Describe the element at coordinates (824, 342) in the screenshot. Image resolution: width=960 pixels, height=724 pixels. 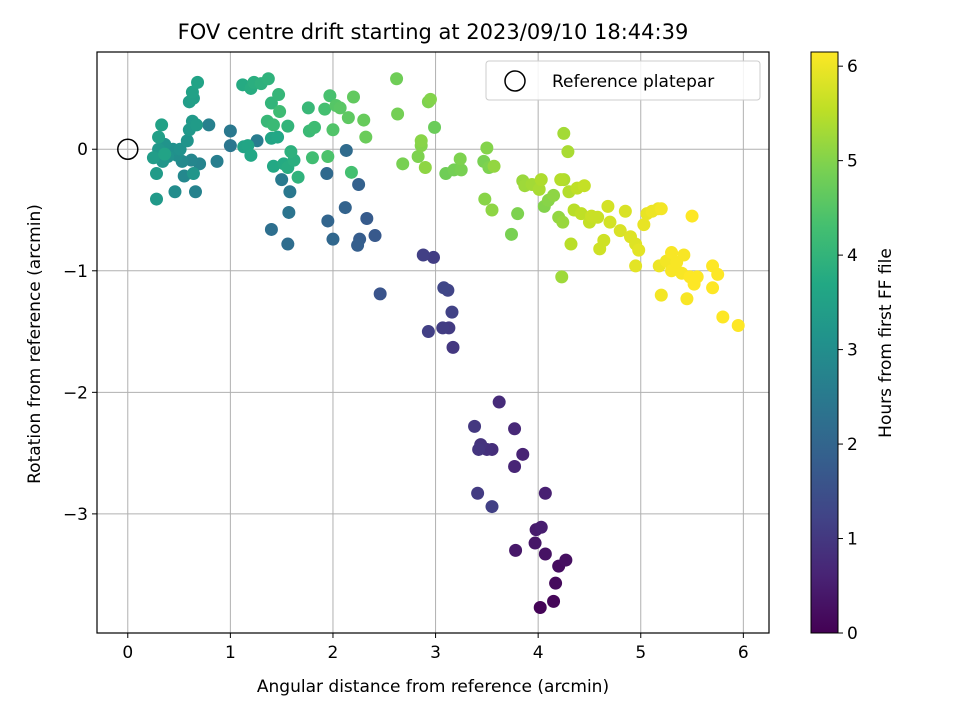
I see `colorbar-gradient` at that location.